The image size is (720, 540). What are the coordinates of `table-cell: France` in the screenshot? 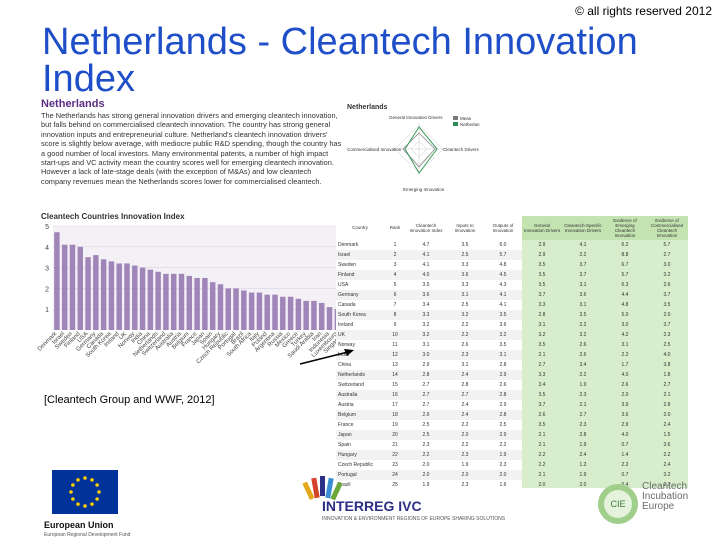 It's located at (346, 425).